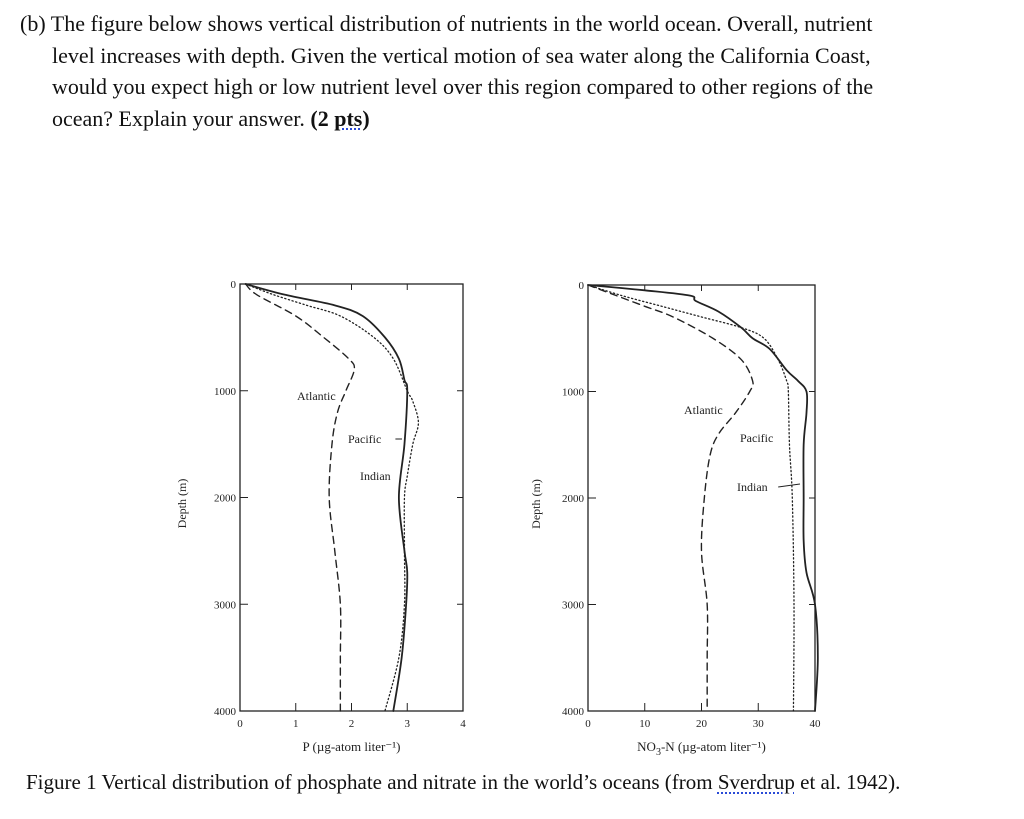 This screenshot has height=819, width=1024. Describe the element at coordinates (296, 724) in the screenshot. I see `x-tick-label: 1` at that location.